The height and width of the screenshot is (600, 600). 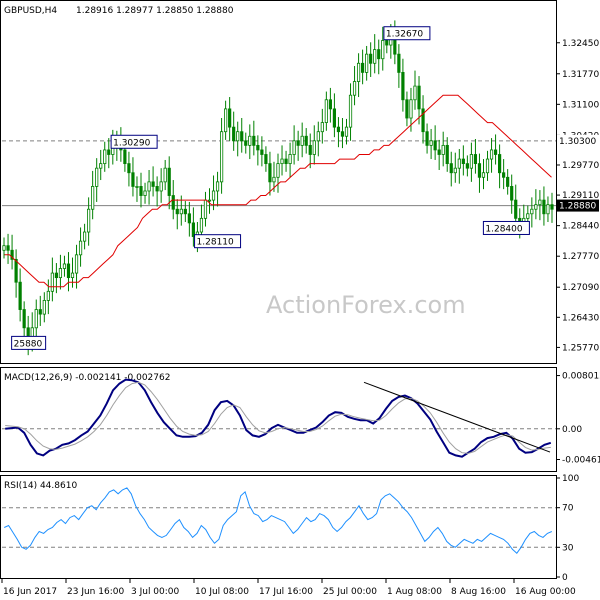 What do you see at coordinates (580, 318) in the screenshot?
I see `price-tick-label: 1.26430` at bounding box center [580, 318].